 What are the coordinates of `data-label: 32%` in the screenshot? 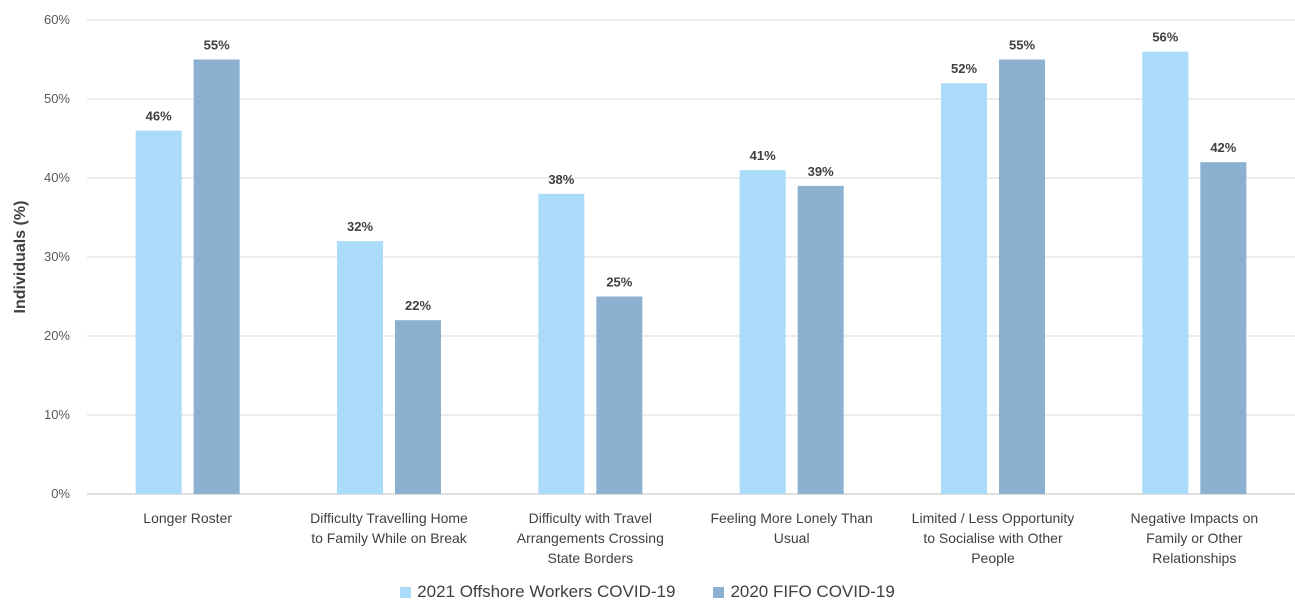 It's located at (360, 226).